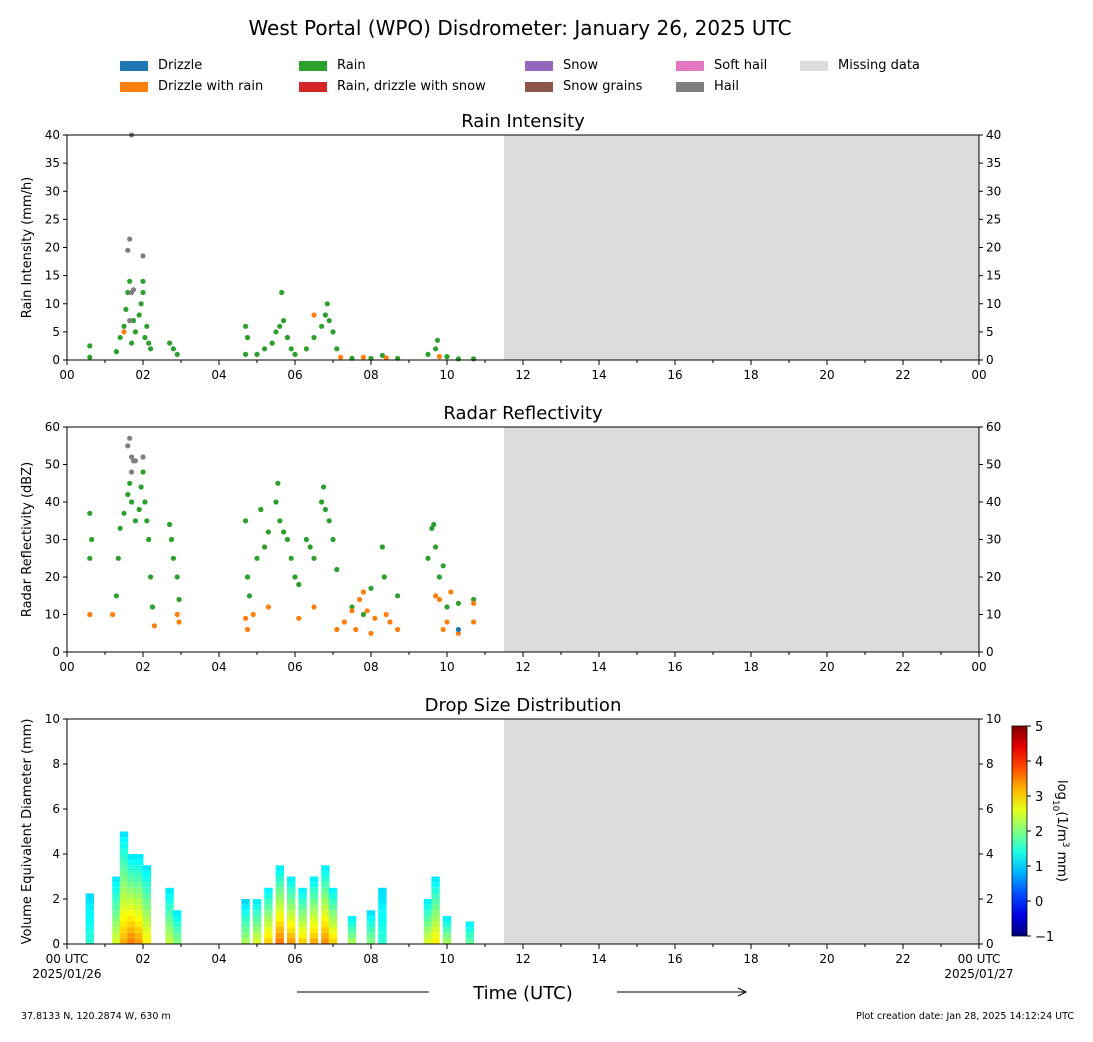 This screenshot has height=1042, width=1093. Describe the element at coordinates (979, 959) in the screenshot. I see `x-tick-label-end: 00 UTC` at that location.